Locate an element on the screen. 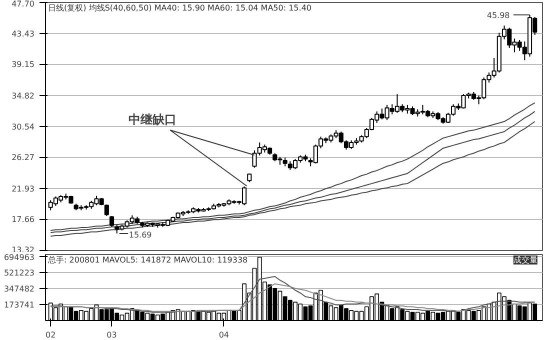 The height and width of the screenshot is (340, 550). y-tick-label: 47.70 is located at coordinates (23, 4).